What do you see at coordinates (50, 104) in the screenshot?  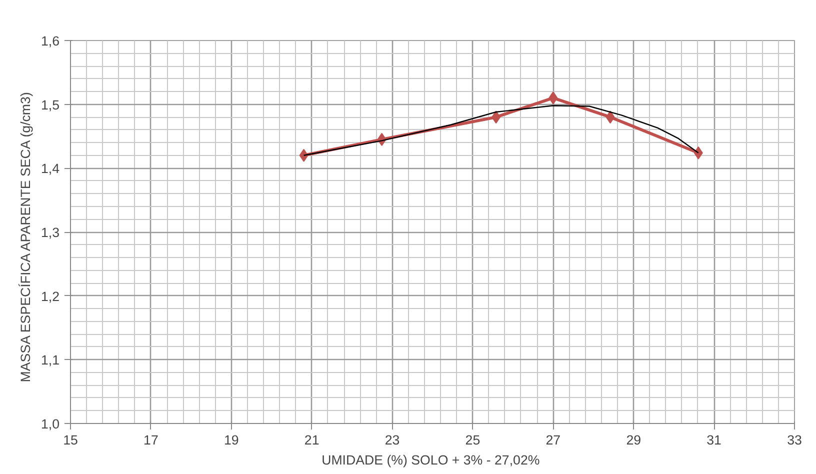 I see `y-tick-label: 1,5` at bounding box center [50, 104].